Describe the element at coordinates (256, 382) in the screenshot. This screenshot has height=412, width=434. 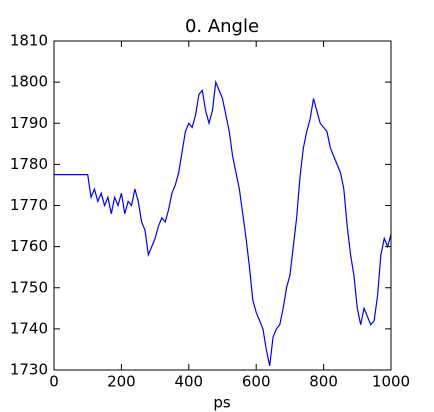
I see `x-tick-label: 600` at that location.